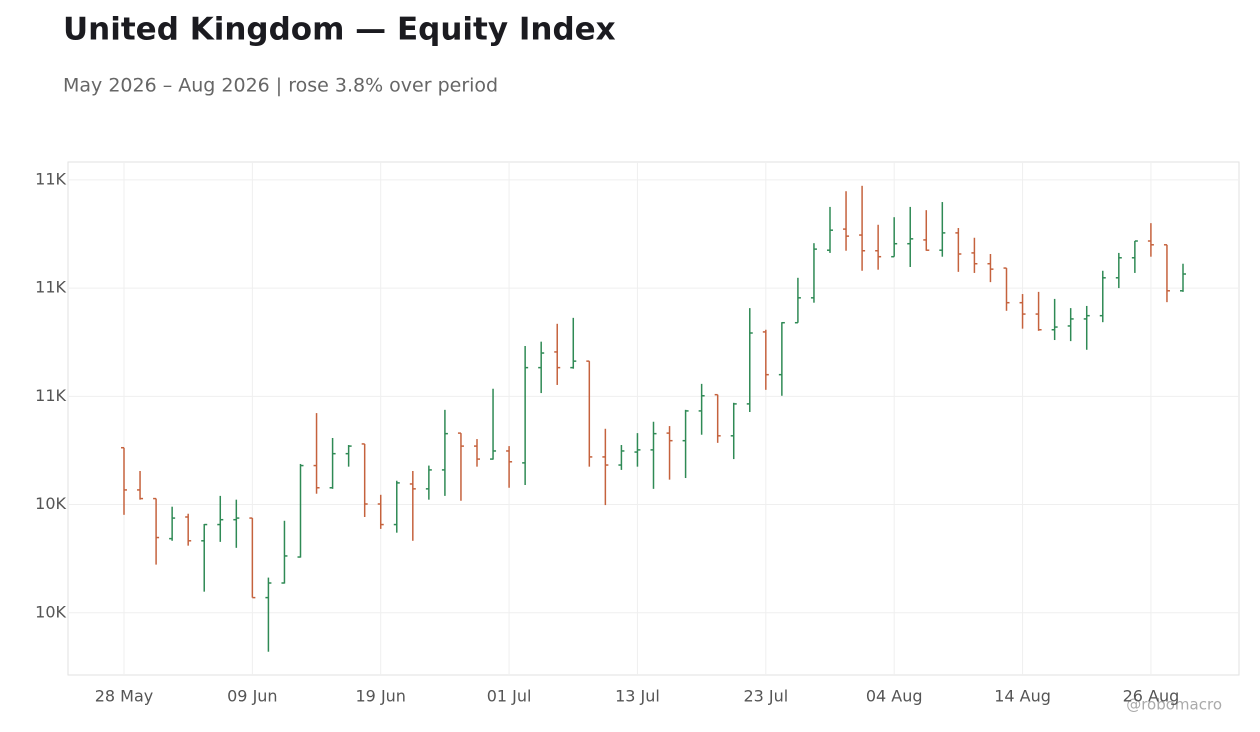  What do you see at coordinates (894, 696) in the screenshot?
I see `x-tick-label: 04 Aug` at bounding box center [894, 696].